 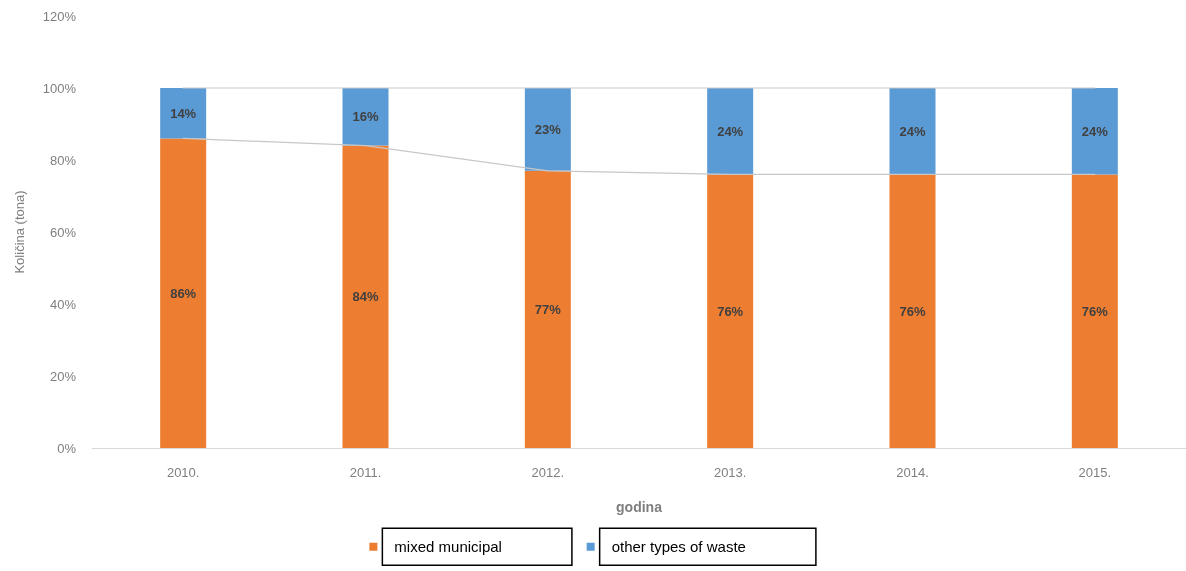 I want to click on x-tick-label: 2012., so click(x=548, y=472).